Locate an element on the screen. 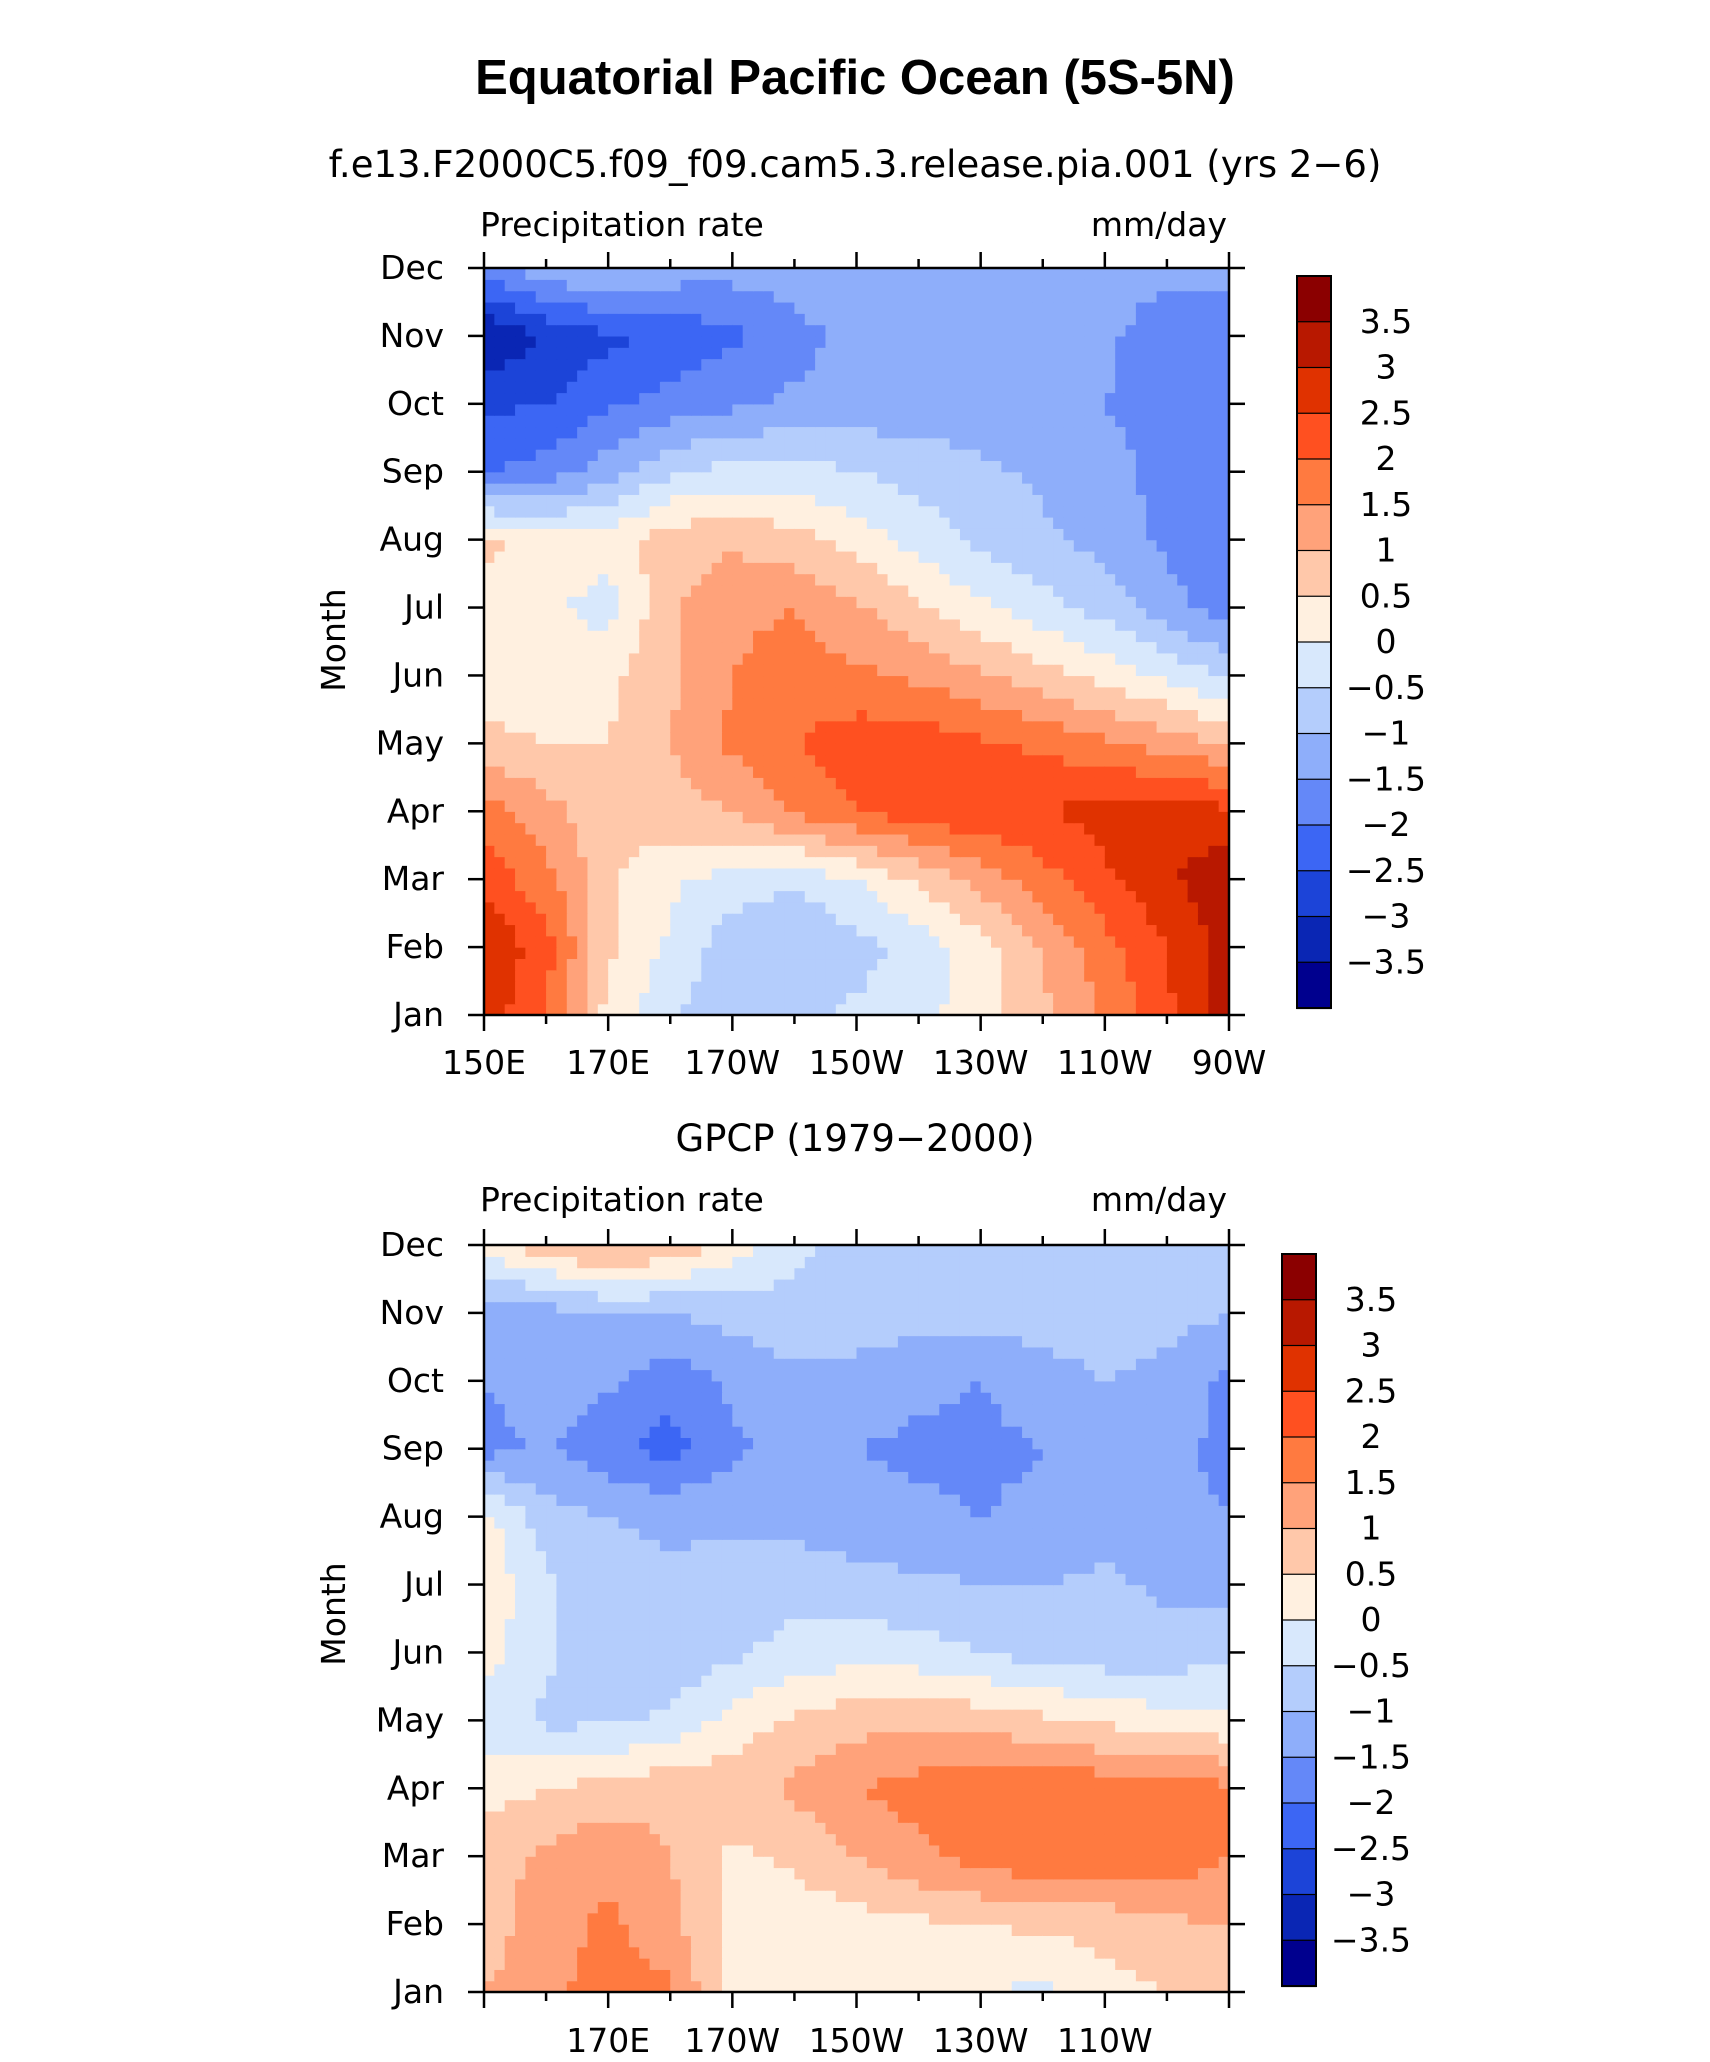 The image size is (1710, 2062). units-label: mm/day is located at coordinates (1159, 1199).